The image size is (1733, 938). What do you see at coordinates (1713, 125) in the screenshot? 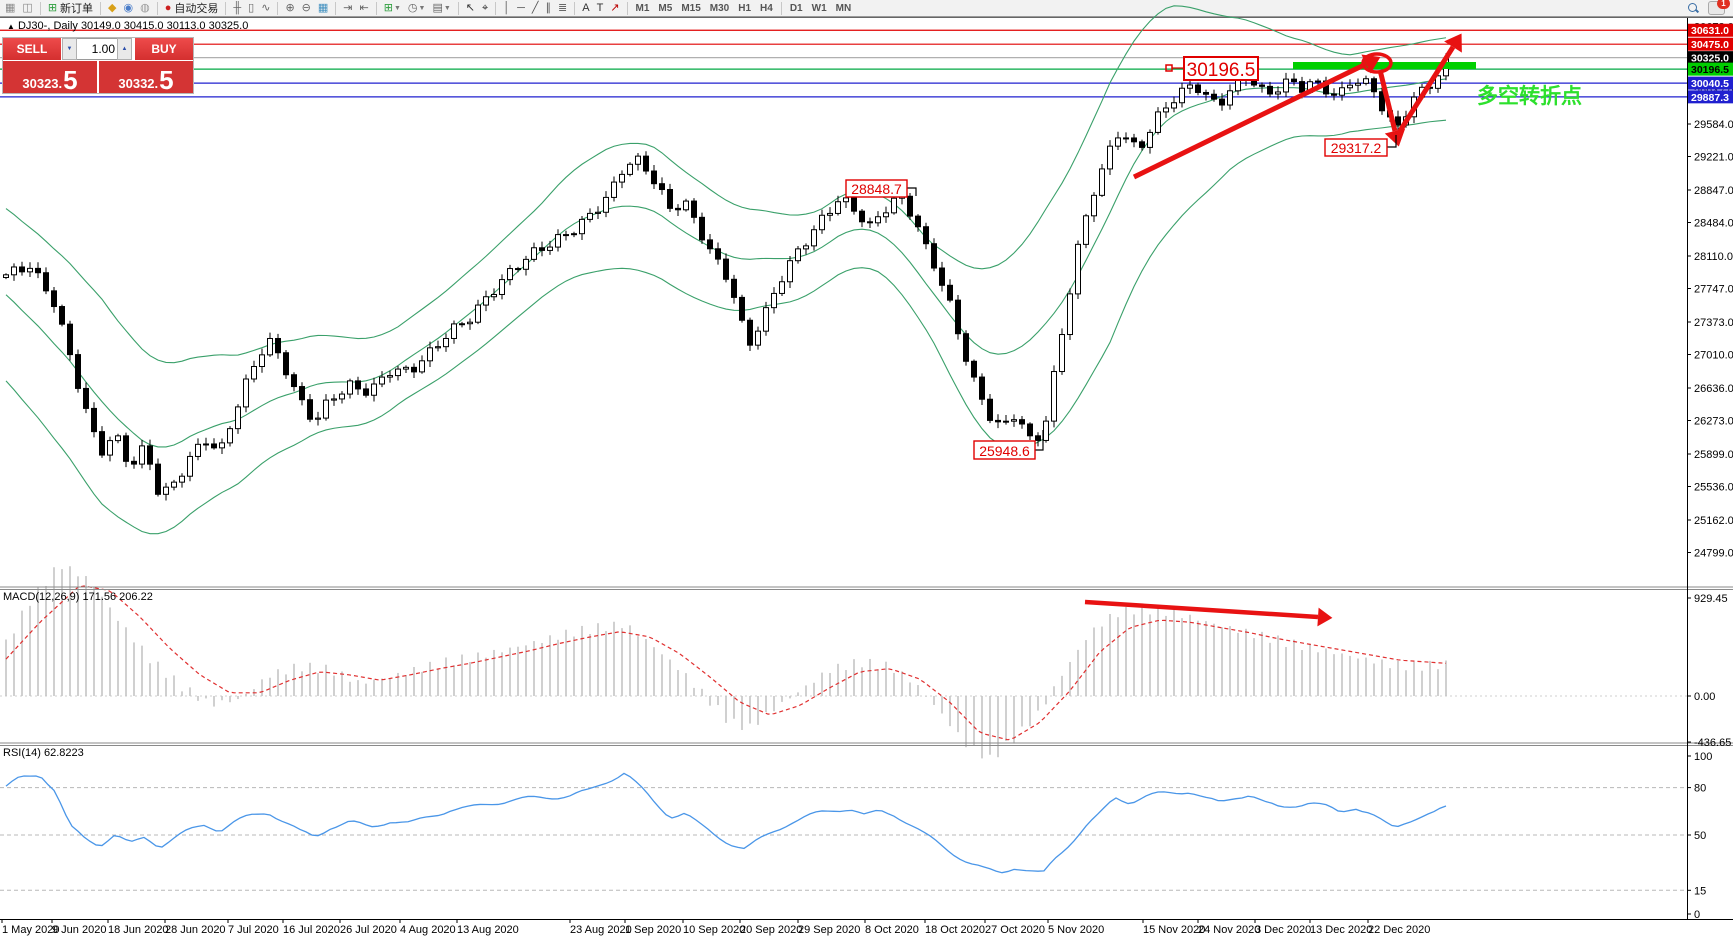
I see `svg-text: 29584.0` at bounding box center [1713, 125].